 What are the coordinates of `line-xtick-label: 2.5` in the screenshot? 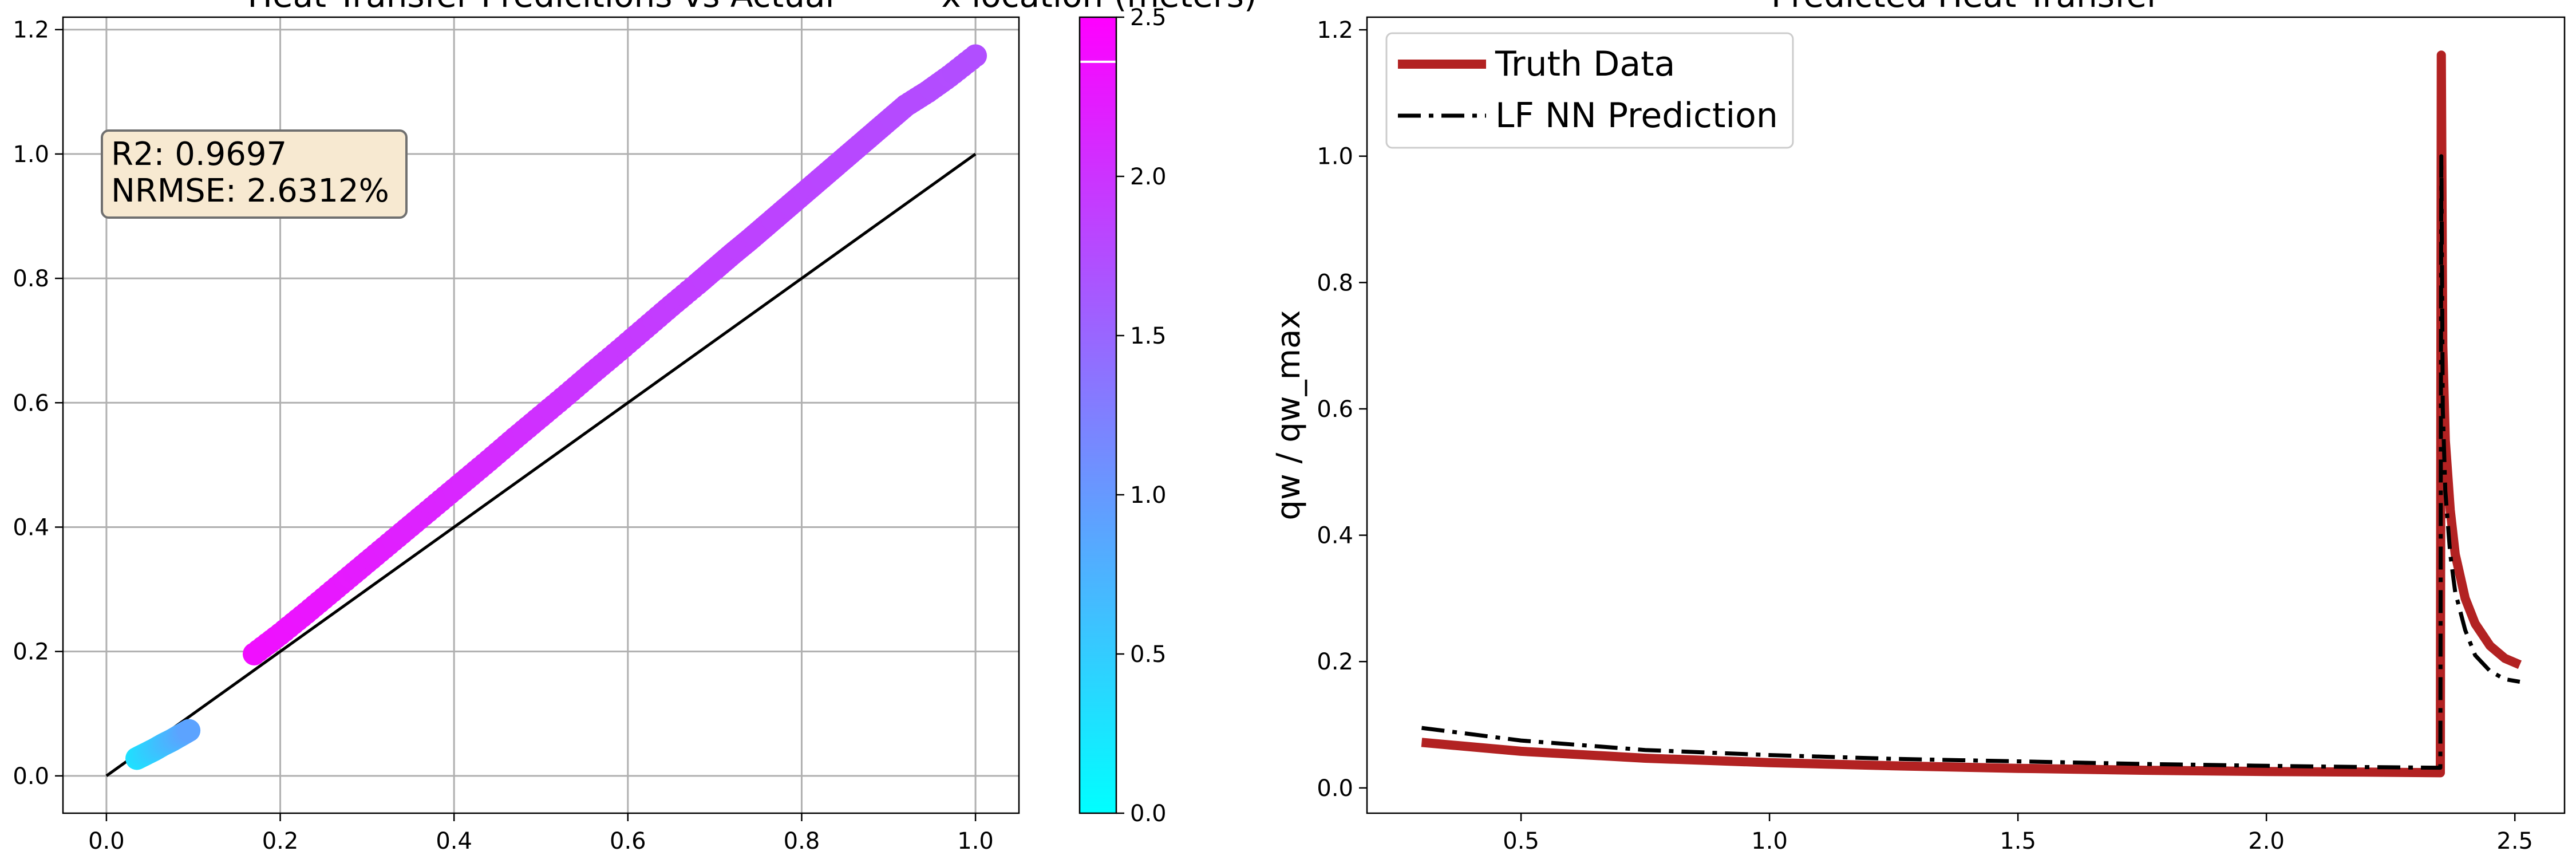 It's located at (2514, 841).